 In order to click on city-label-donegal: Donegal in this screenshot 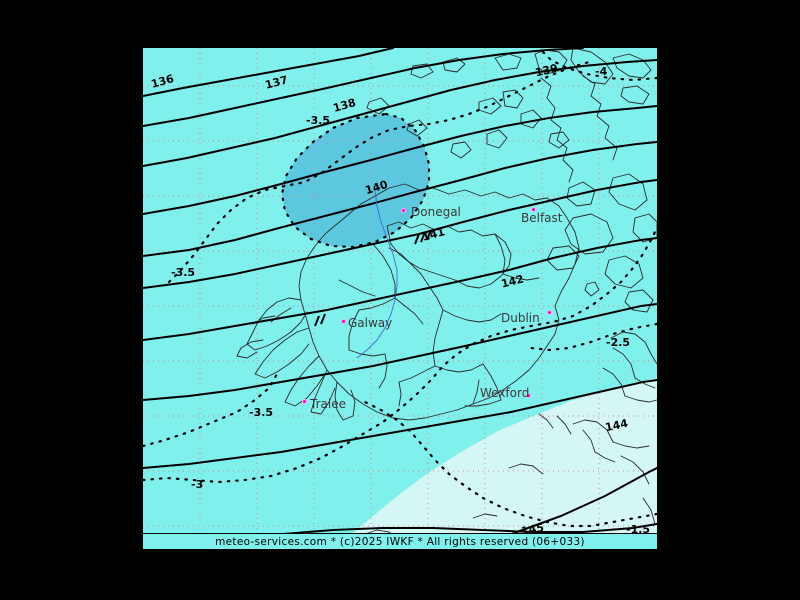, I will do `click(436, 212)`.